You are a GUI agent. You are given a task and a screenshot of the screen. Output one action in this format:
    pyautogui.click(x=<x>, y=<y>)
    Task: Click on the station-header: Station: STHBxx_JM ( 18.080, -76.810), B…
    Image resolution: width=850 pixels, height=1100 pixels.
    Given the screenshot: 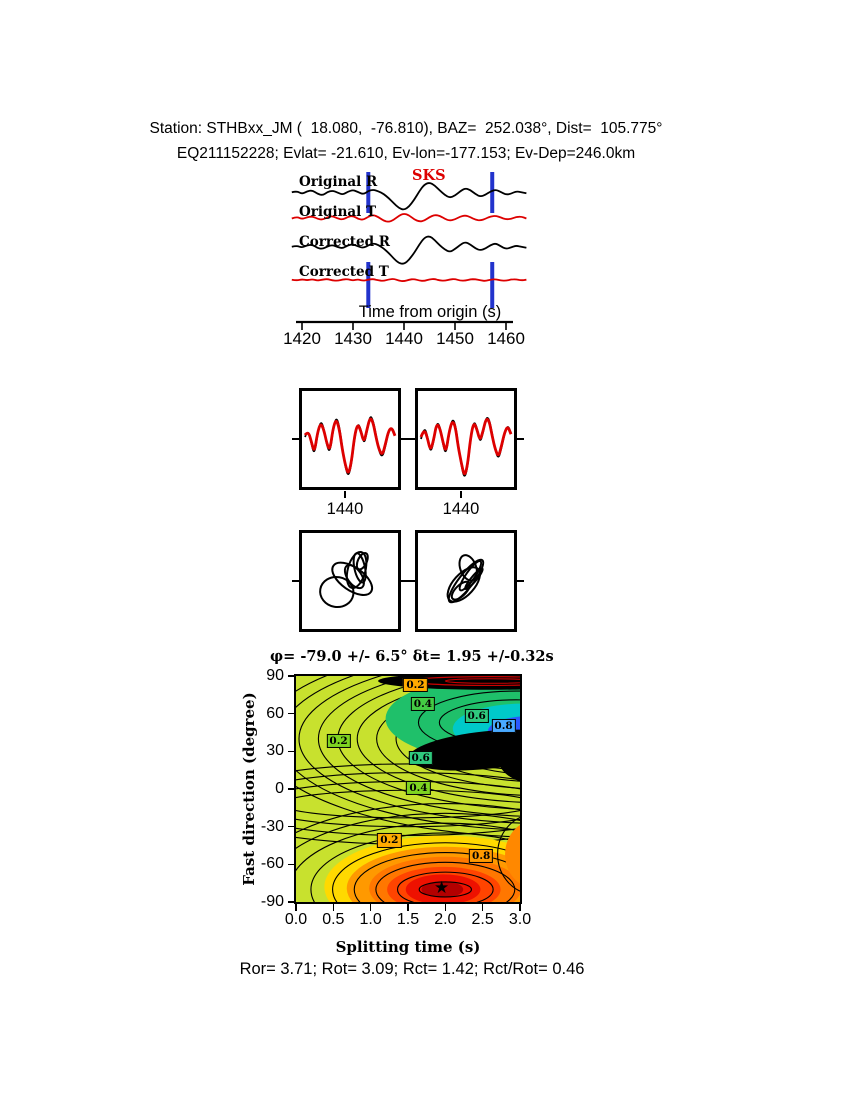 What is the action you would take?
    pyautogui.click(x=406, y=128)
    